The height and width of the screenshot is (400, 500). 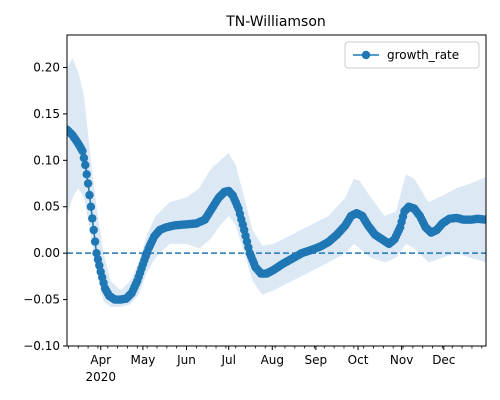 What do you see at coordinates (358, 360) in the screenshot?
I see `x-tick-label: Oct` at bounding box center [358, 360].